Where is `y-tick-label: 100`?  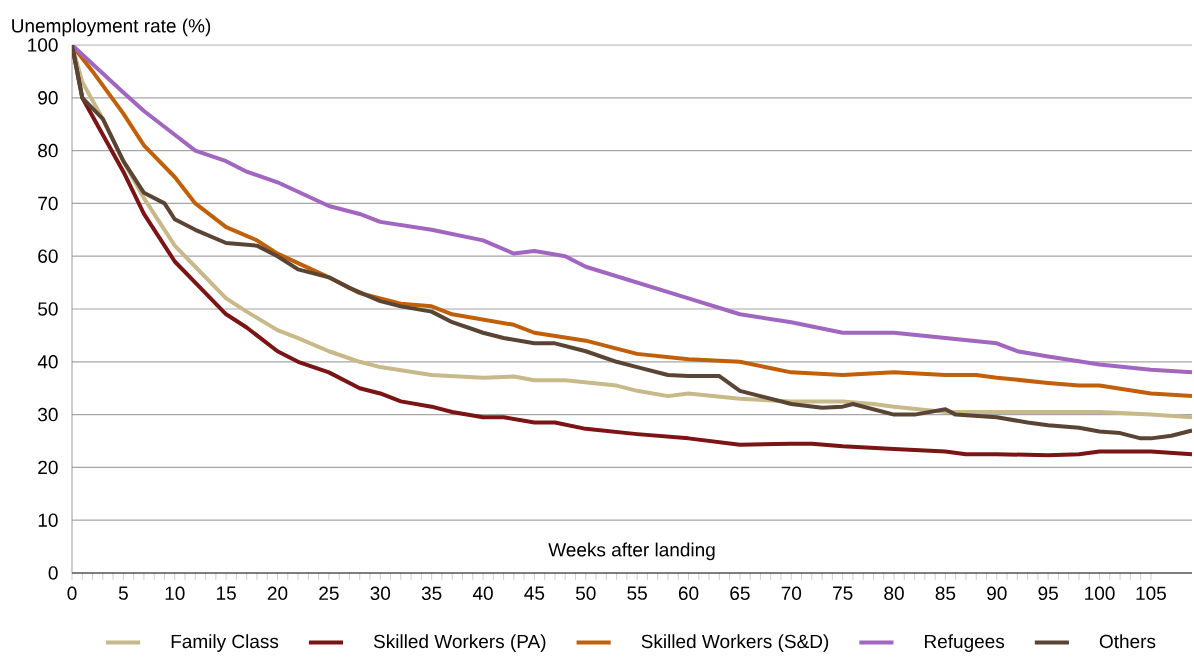
y-tick-label: 100 is located at coordinates (43, 45).